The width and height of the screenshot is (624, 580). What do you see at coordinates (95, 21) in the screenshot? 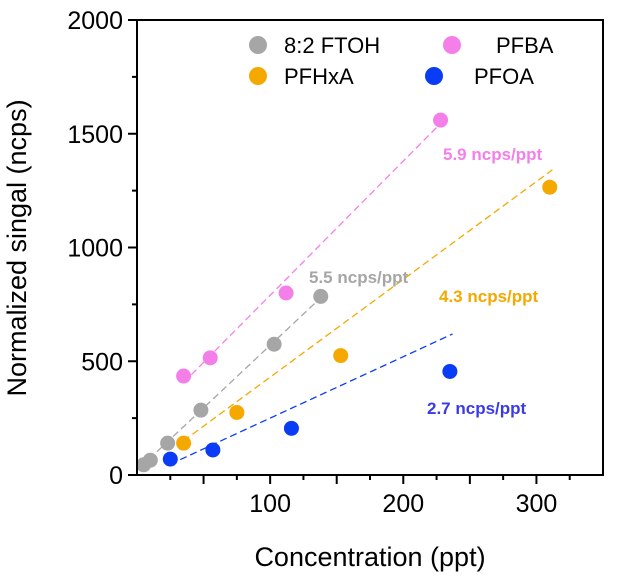
I see `y-tick-label: 2000` at bounding box center [95, 21].